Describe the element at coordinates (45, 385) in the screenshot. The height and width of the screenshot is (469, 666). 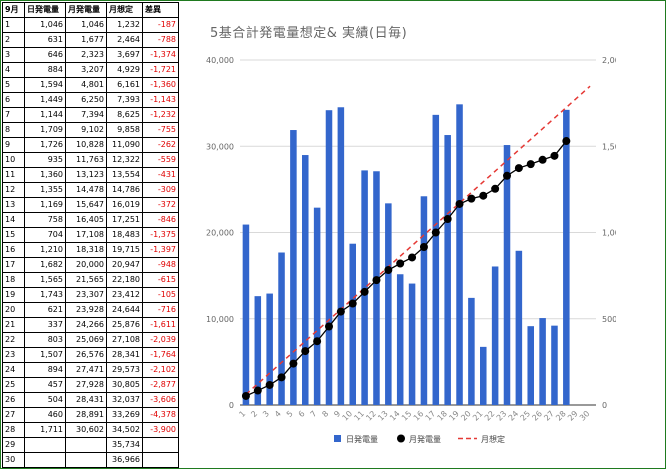
I see `table-cell: 457` at that location.